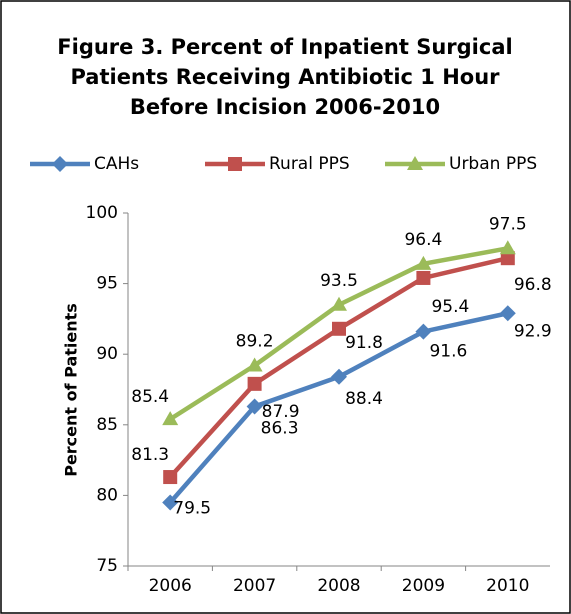 The height and width of the screenshot is (614, 571). Describe the element at coordinates (255, 341) in the screenshot. I see `data-label: 89.2` at that location.